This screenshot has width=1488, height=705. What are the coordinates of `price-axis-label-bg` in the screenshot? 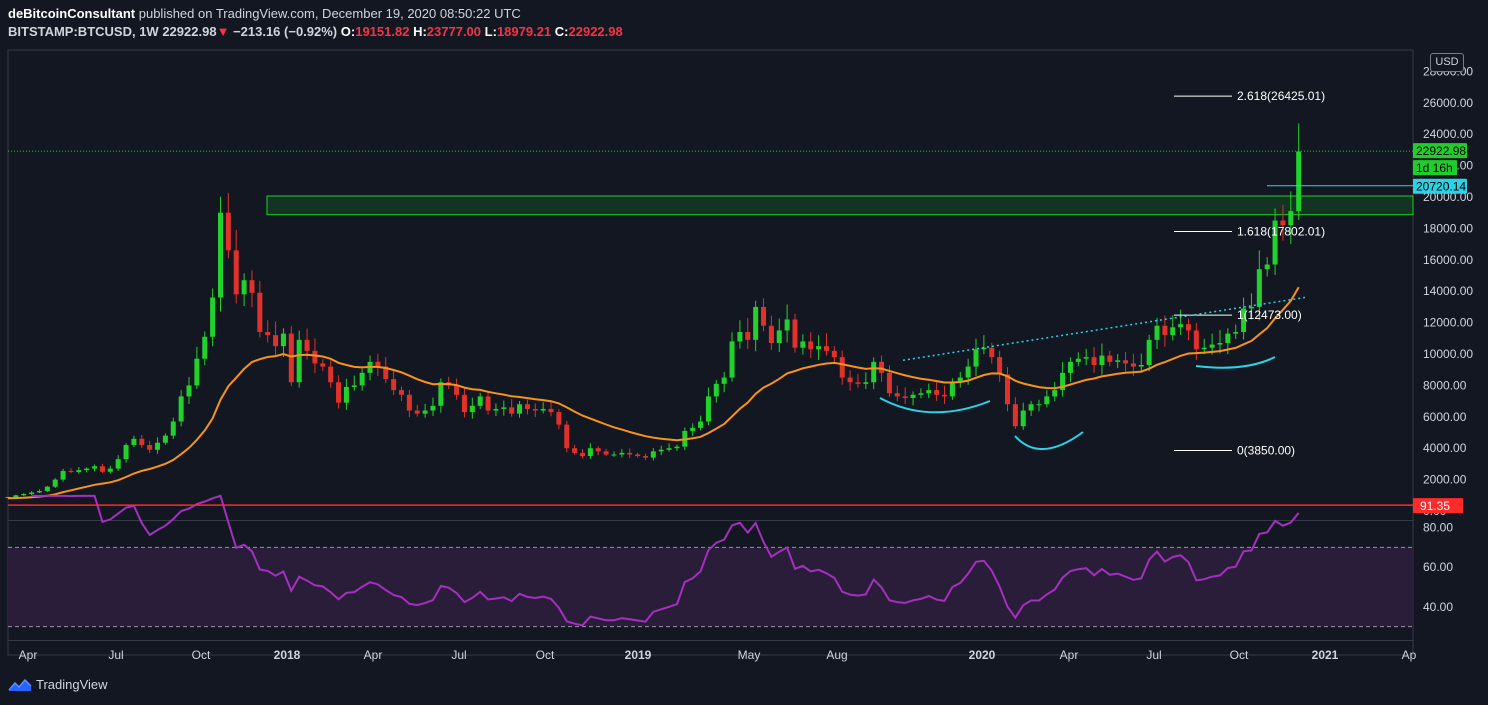 It's located at (1435, 168).